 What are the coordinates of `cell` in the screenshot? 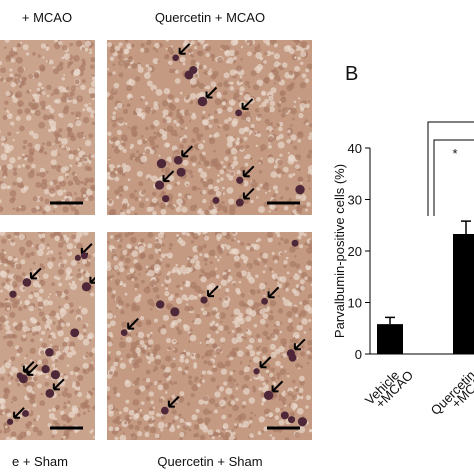 It's located at (302, 422).